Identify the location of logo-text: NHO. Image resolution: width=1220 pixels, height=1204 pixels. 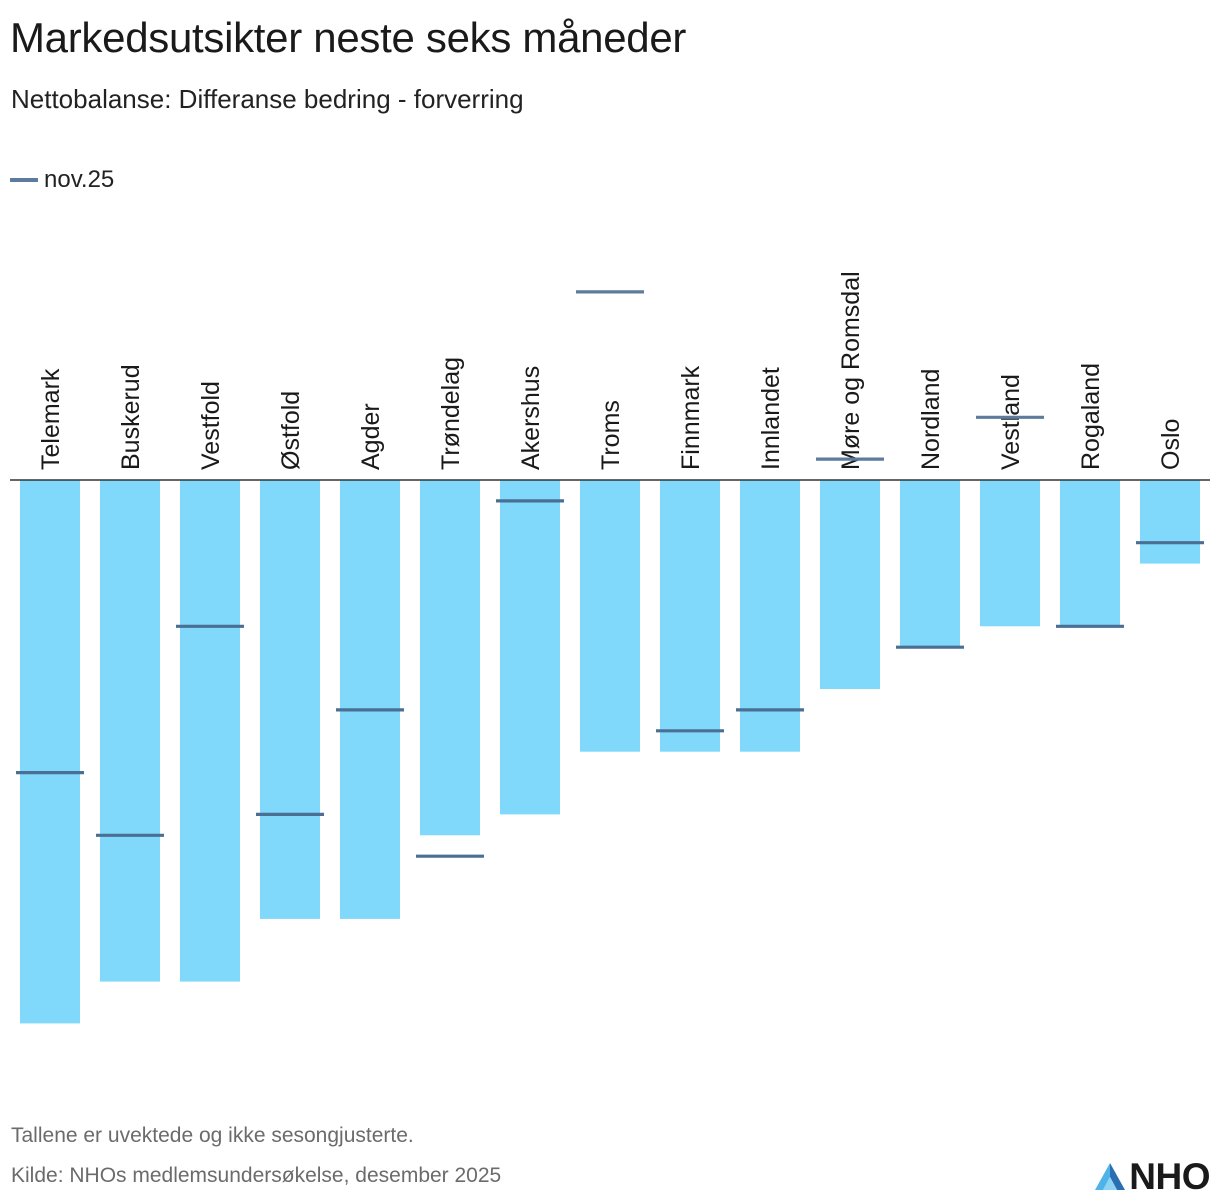
(1169, 1176).